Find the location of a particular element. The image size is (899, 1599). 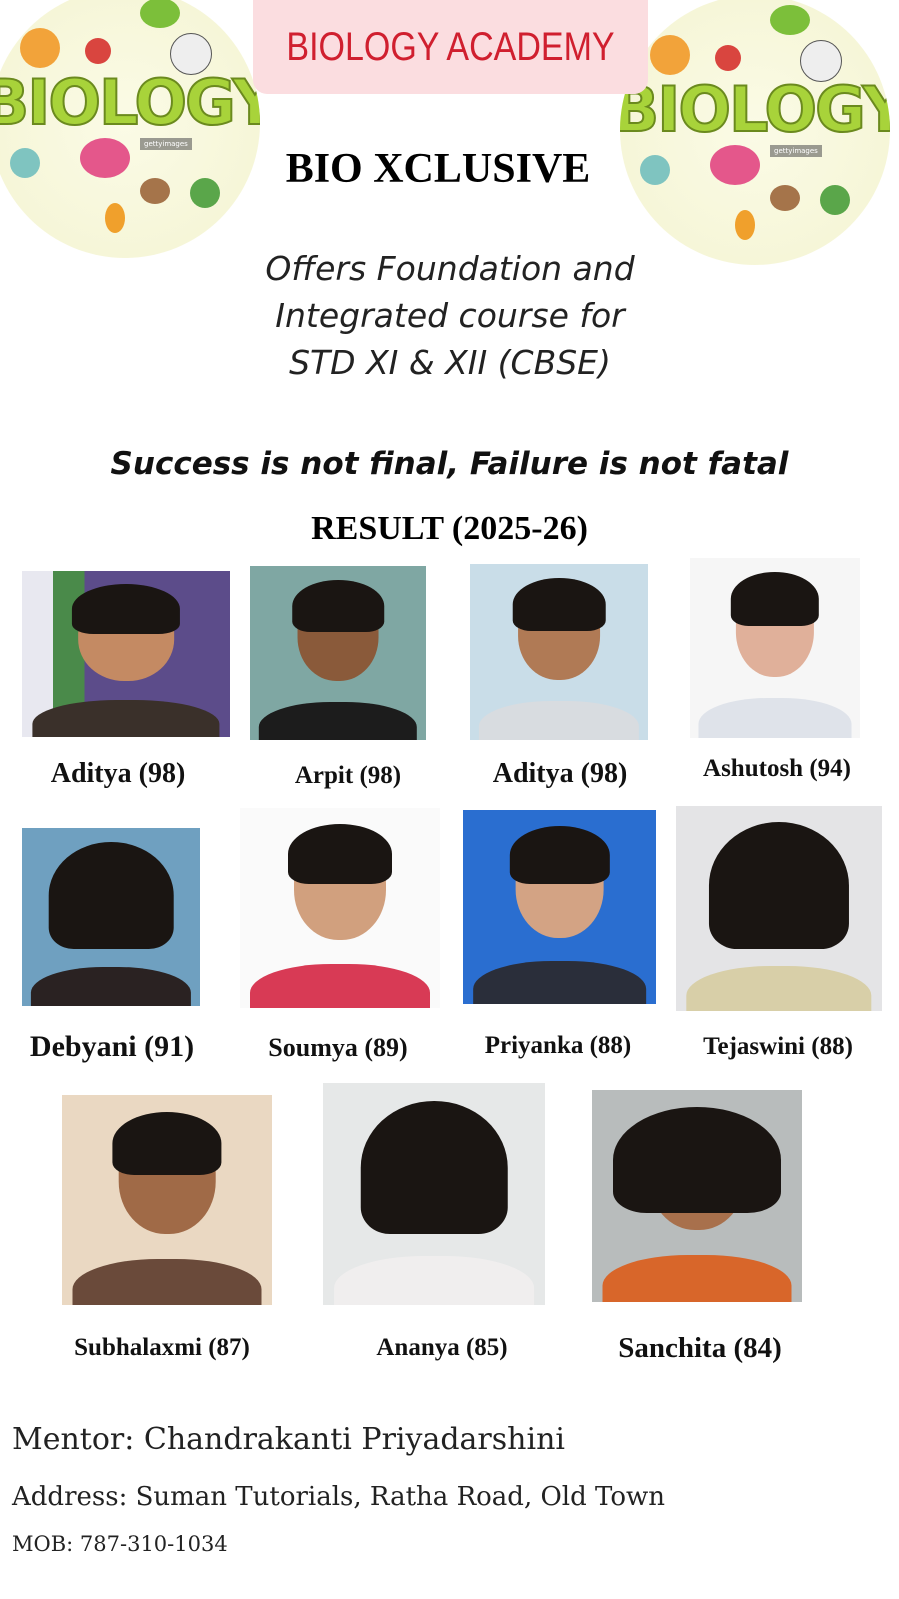

student-name: Ananya (85) is located at coordinates (442, 1347).